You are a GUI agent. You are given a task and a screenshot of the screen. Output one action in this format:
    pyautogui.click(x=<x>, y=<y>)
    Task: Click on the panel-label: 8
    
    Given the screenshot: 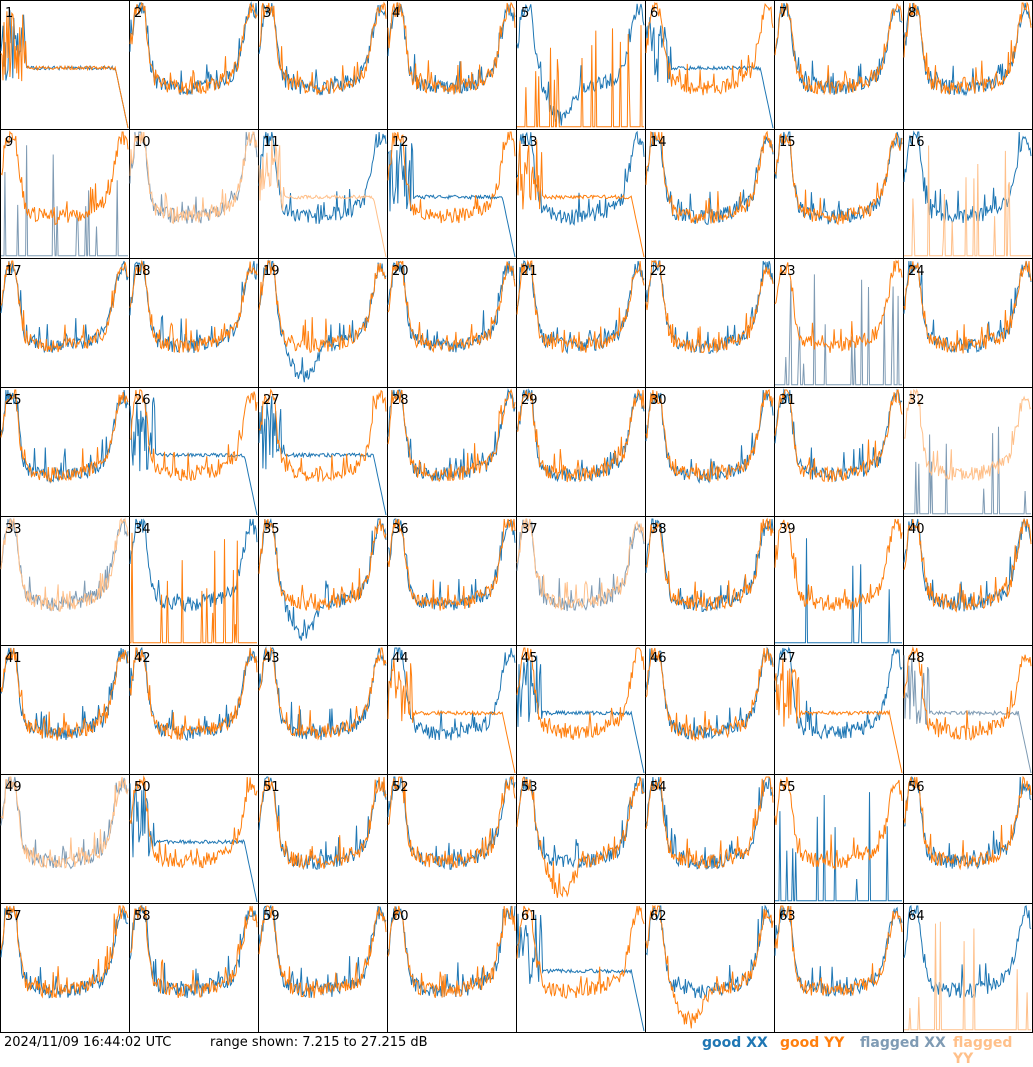 What is the action you would take?
    pyautogui.click(x=912, y=13)
    